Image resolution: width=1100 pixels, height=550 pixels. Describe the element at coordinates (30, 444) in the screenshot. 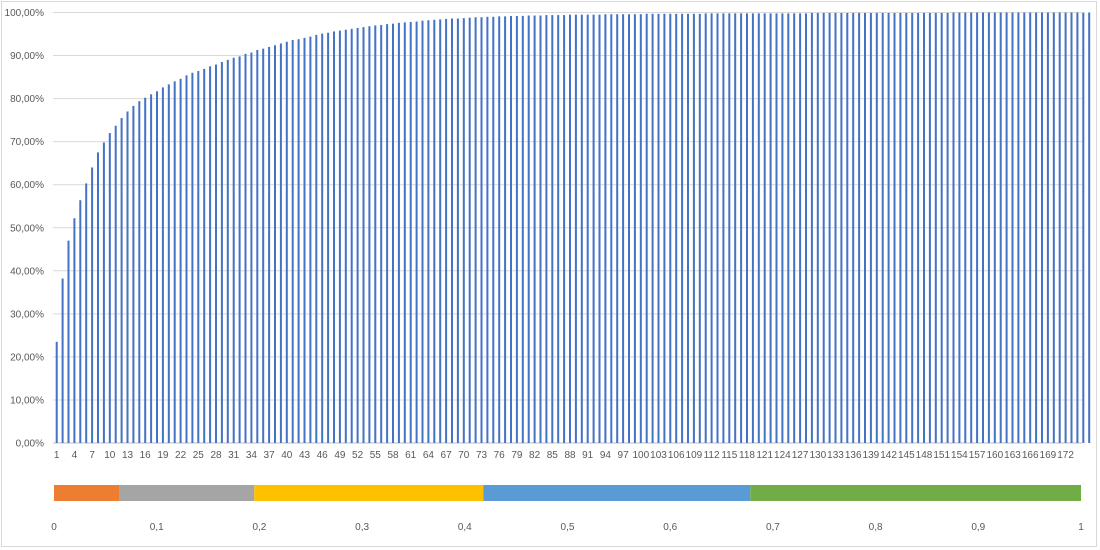

I see `y-tick-label: 0,00%` at that location.